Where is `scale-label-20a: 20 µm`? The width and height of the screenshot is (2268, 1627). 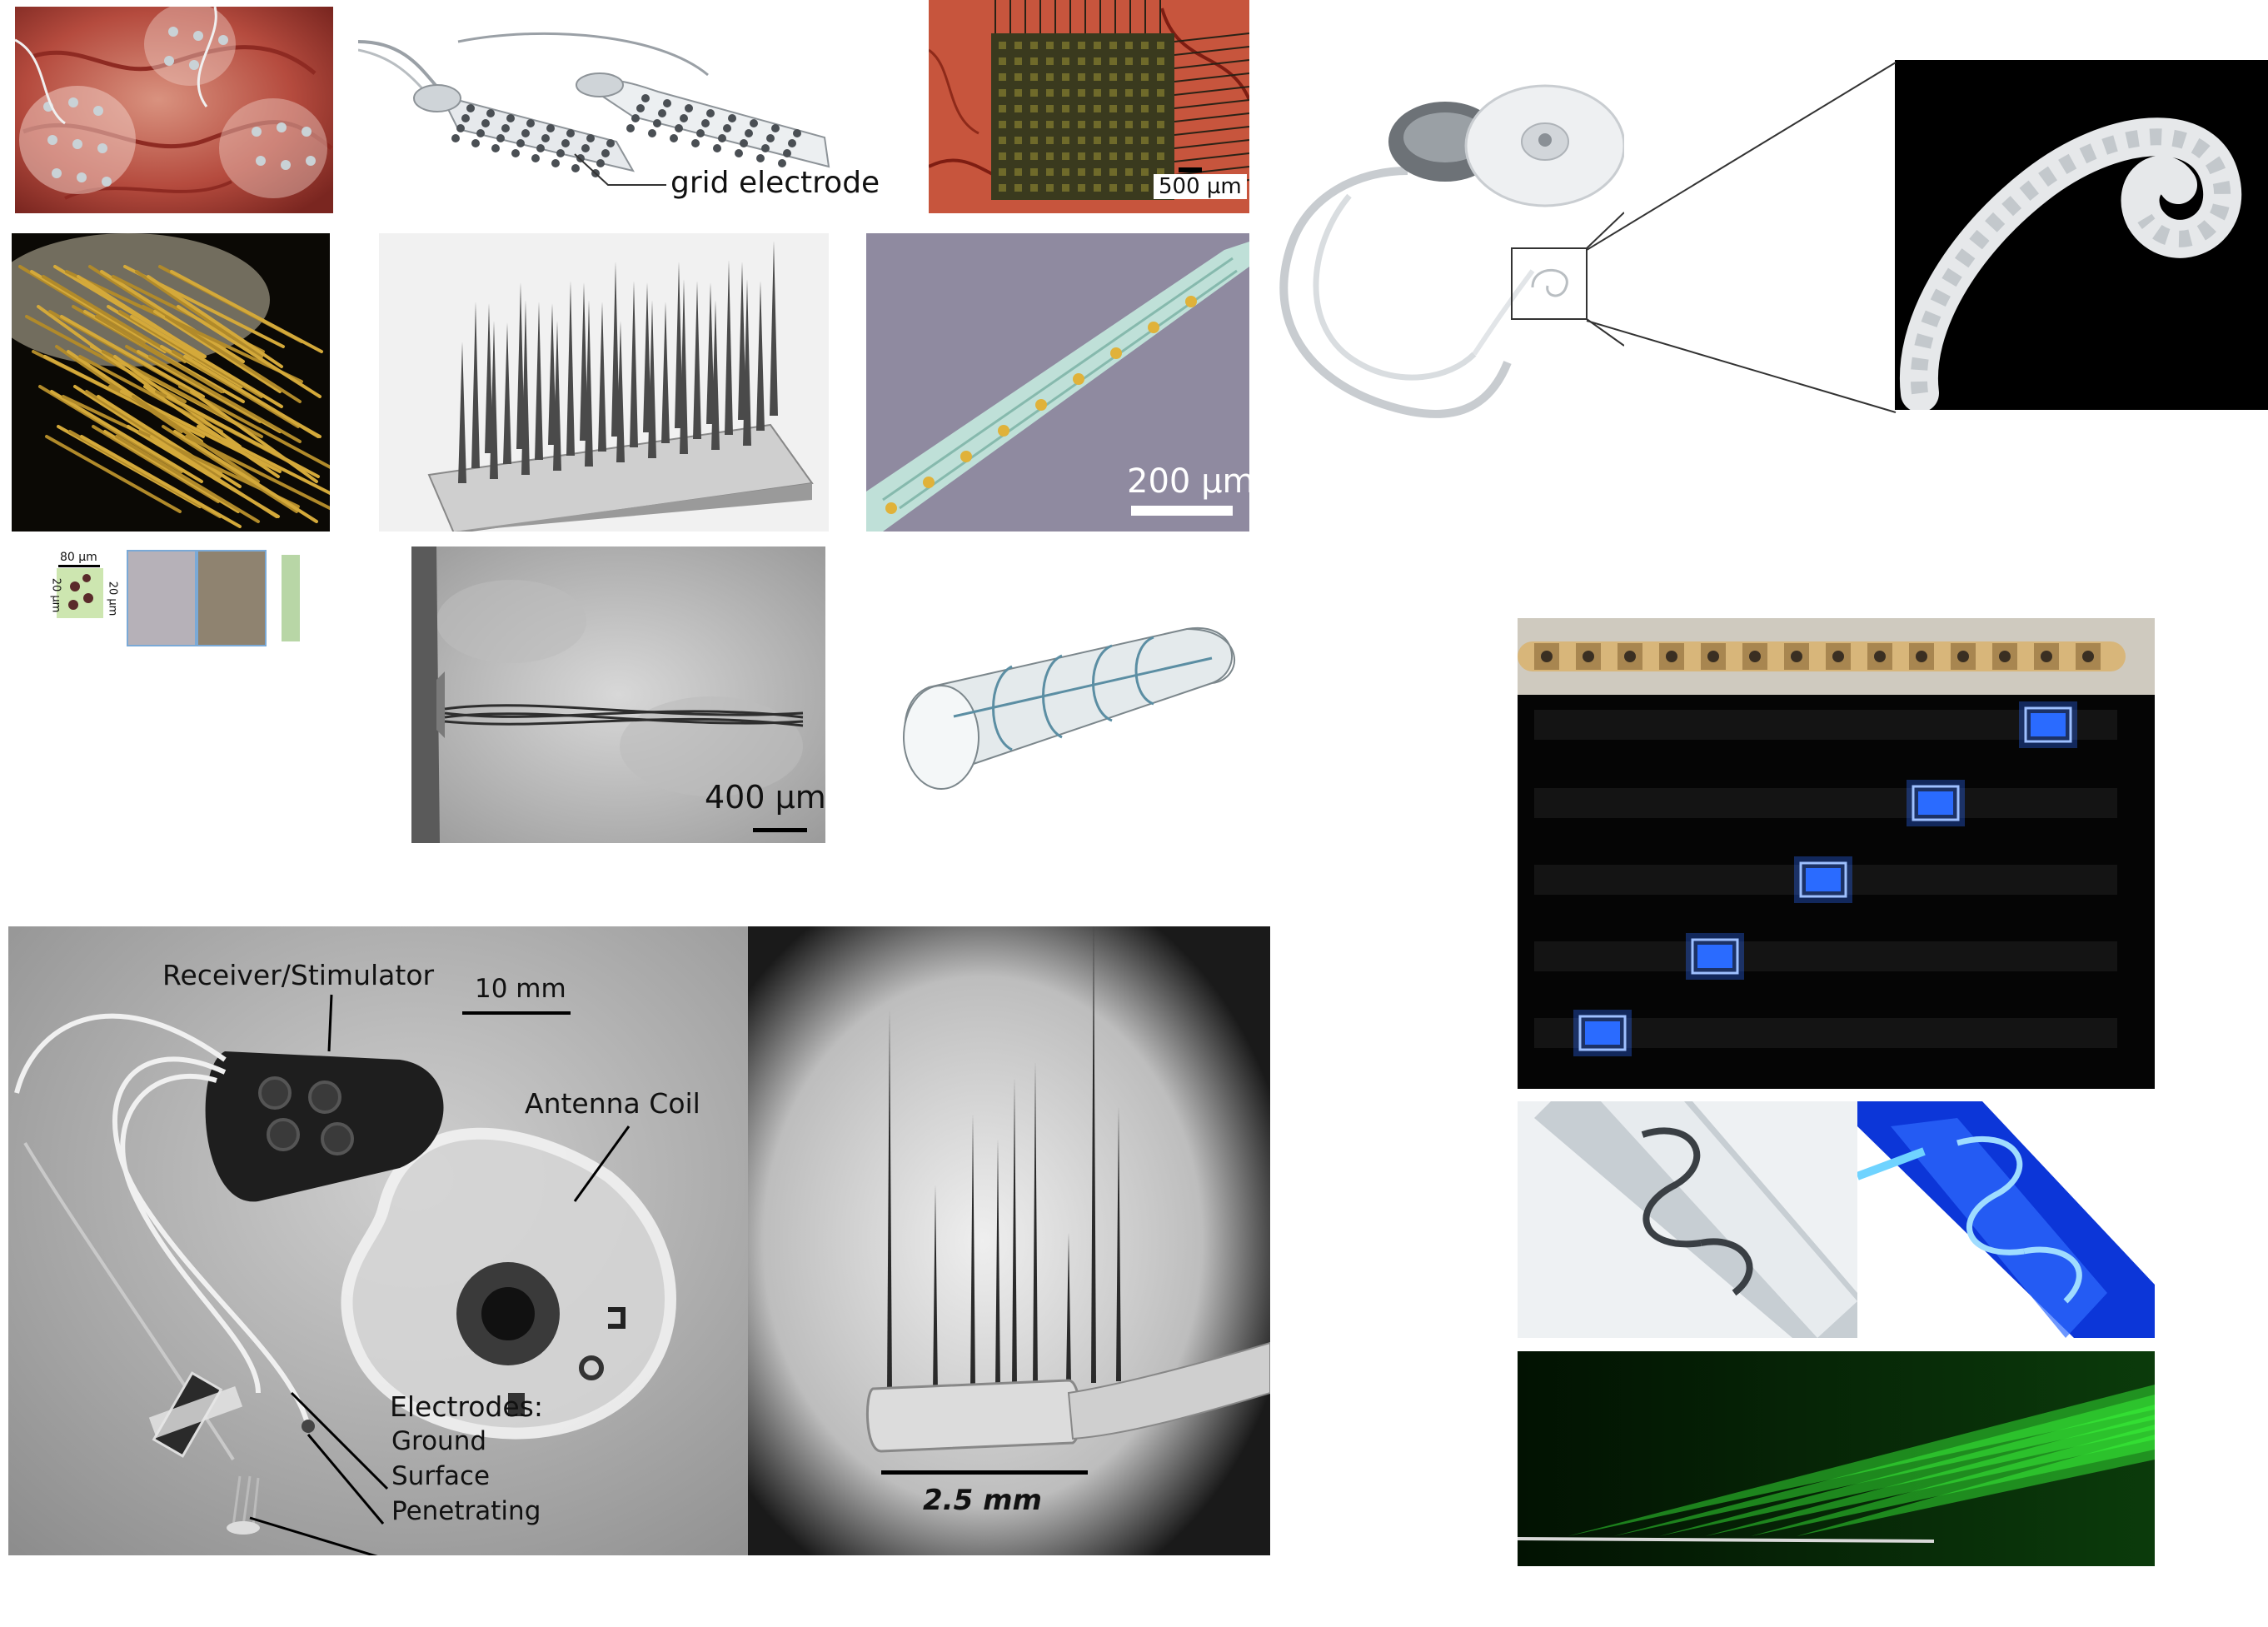 scale-label-20a: 20 µm is located at coordinates (56, 595).